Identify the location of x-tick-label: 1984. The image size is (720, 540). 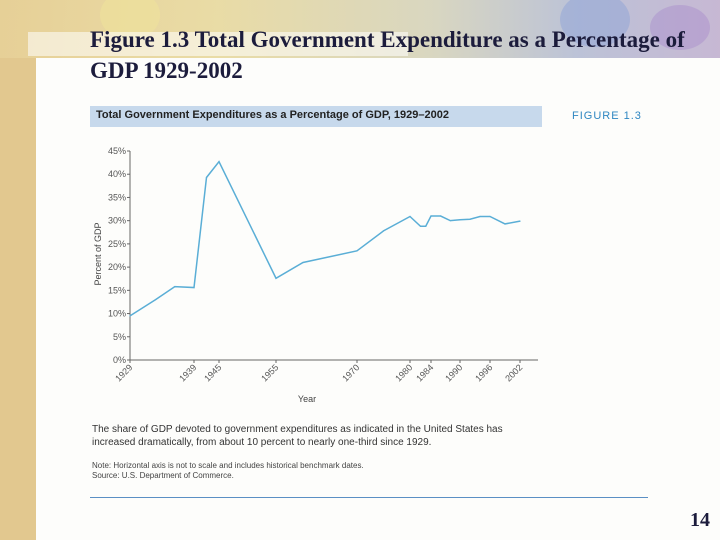
(424, 372).